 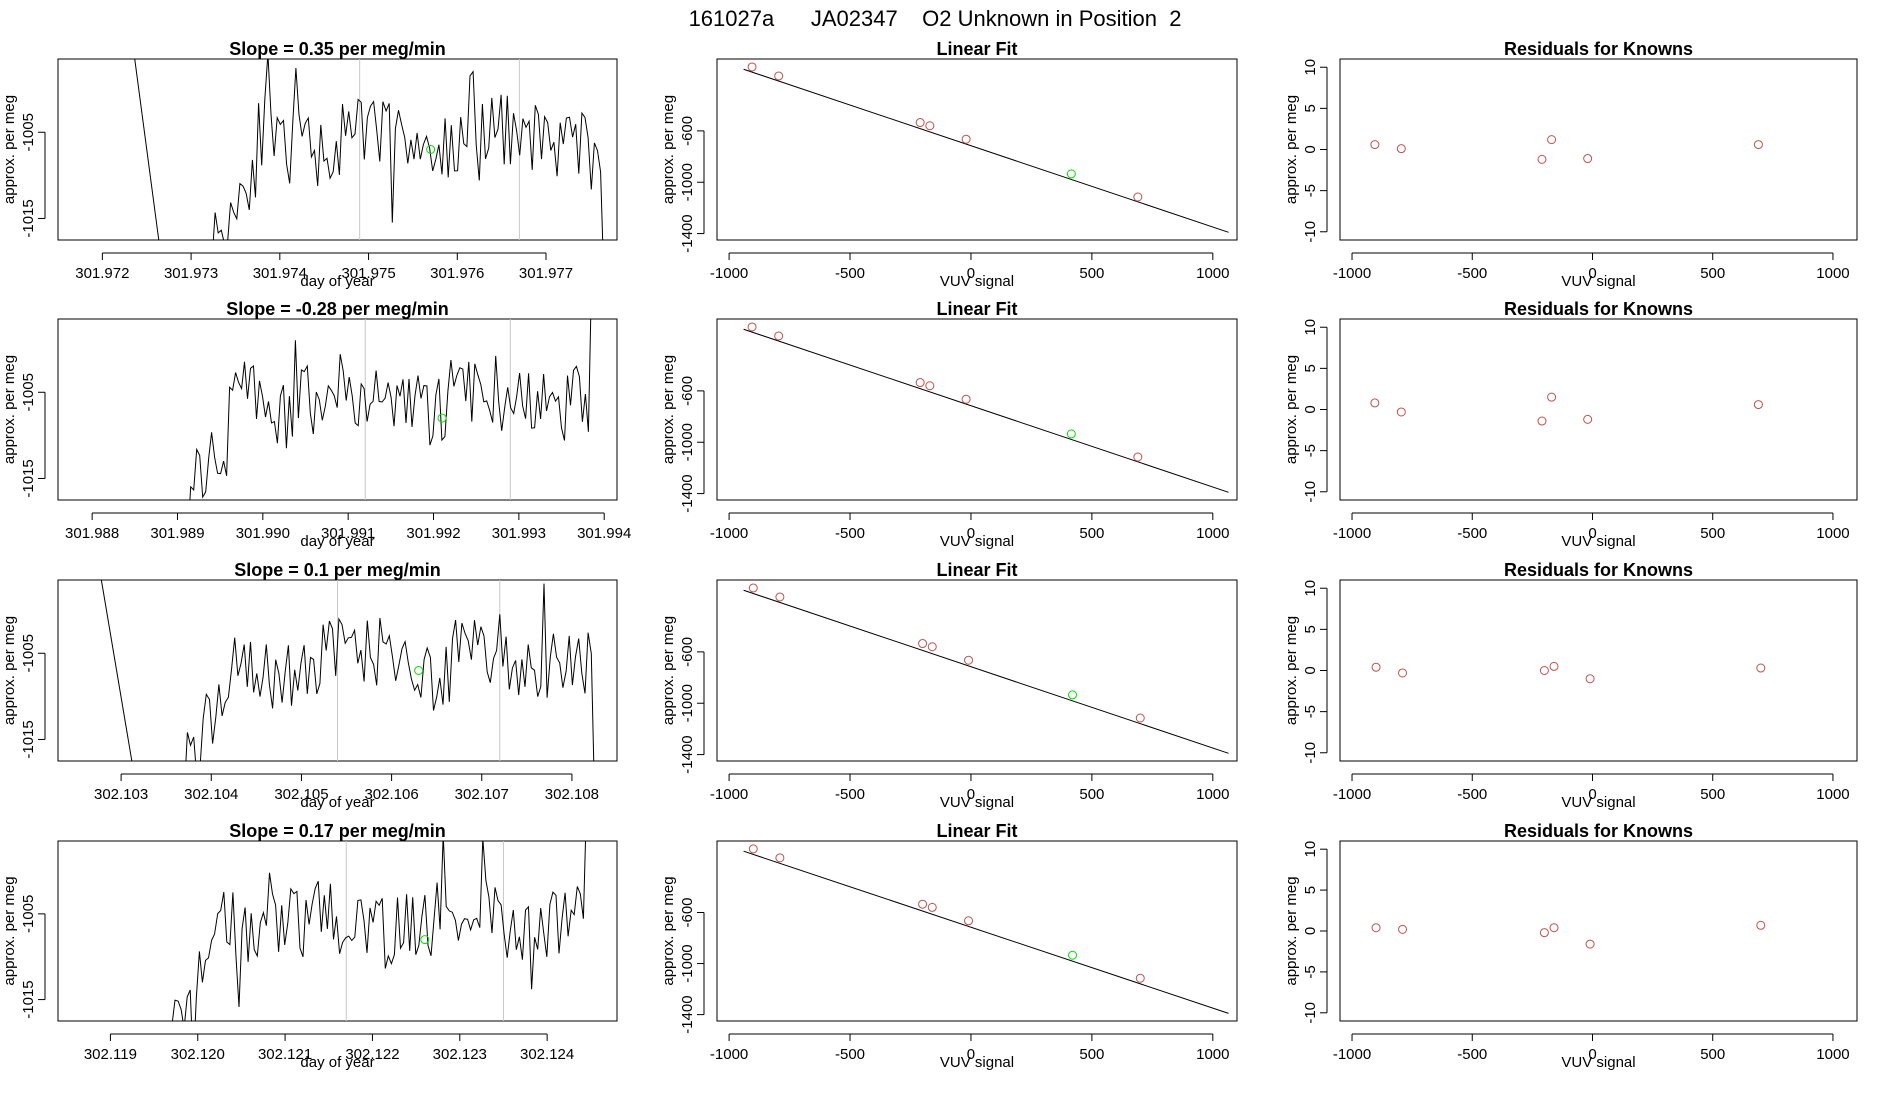 What do you see at coordinates (110, 1054) in the screenshot?
I see `x-tick-label: 302.119` at bounding box center [110, 1054].